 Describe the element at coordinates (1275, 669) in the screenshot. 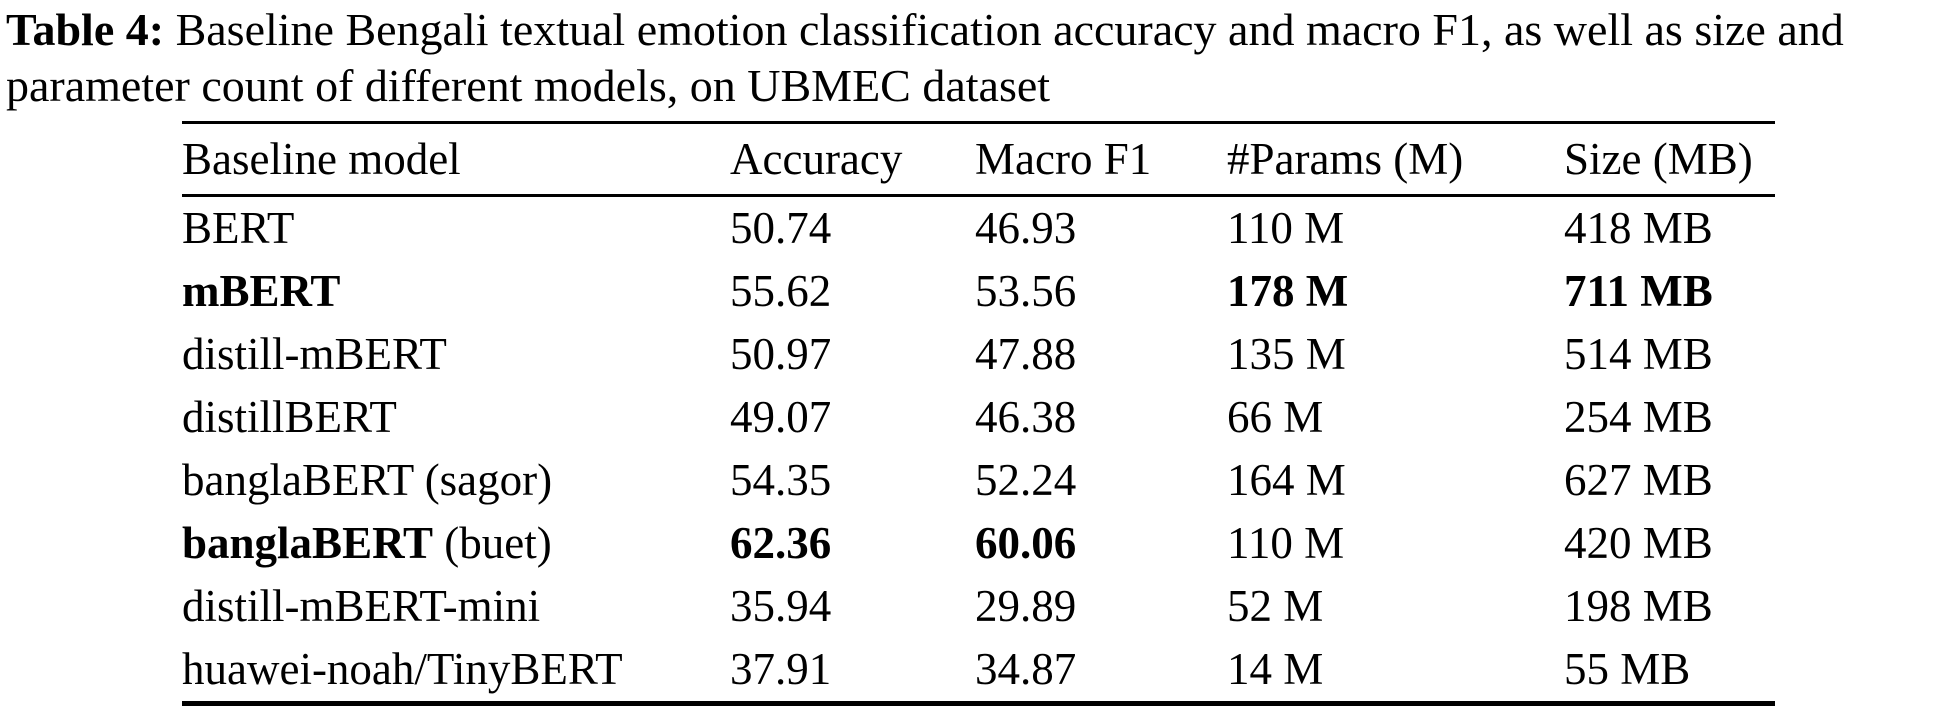

I see `params-cell: 14 M` at that location.